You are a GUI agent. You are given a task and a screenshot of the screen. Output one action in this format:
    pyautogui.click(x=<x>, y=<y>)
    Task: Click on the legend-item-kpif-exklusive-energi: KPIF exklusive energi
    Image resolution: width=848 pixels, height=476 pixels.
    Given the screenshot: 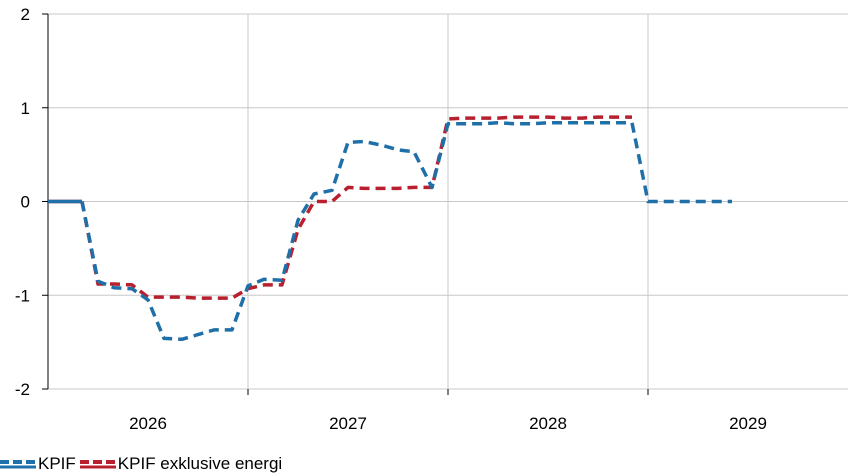 What is the action you would take?
    pyautogui.click(x=181, y=464)
    